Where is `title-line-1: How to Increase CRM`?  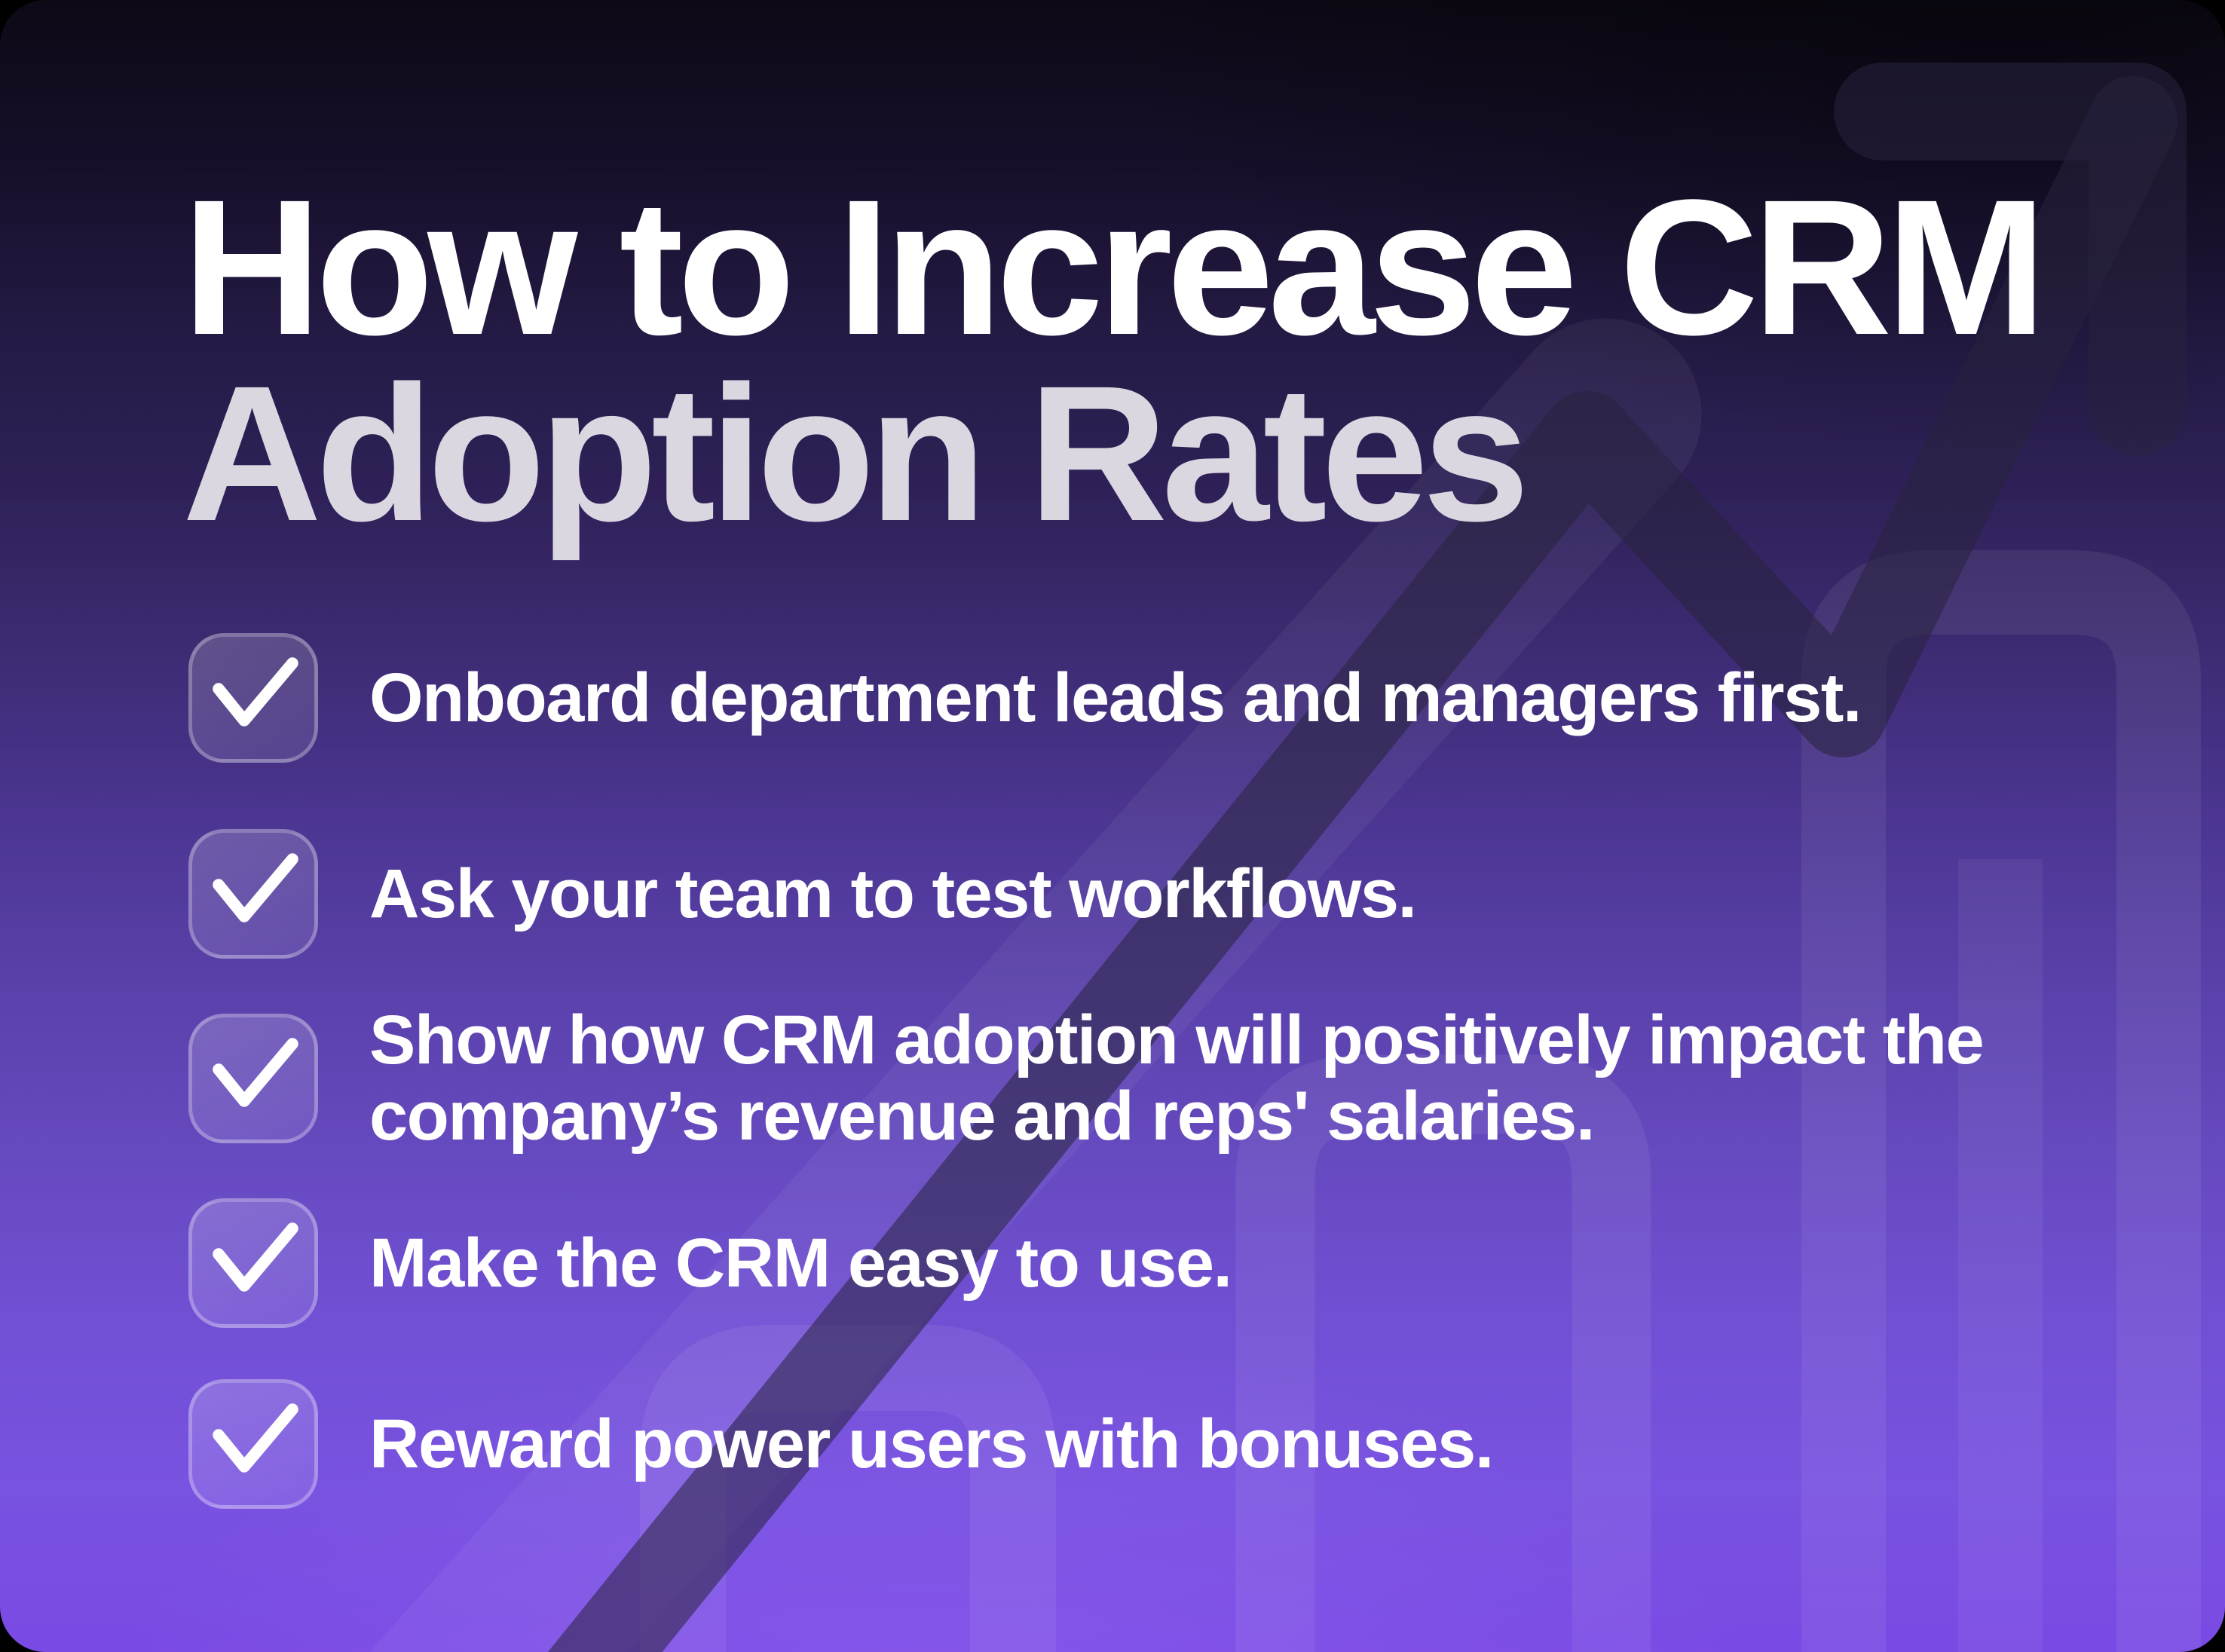 title-line-1: How to Increase CRM is located at coordinates (1114, 268).